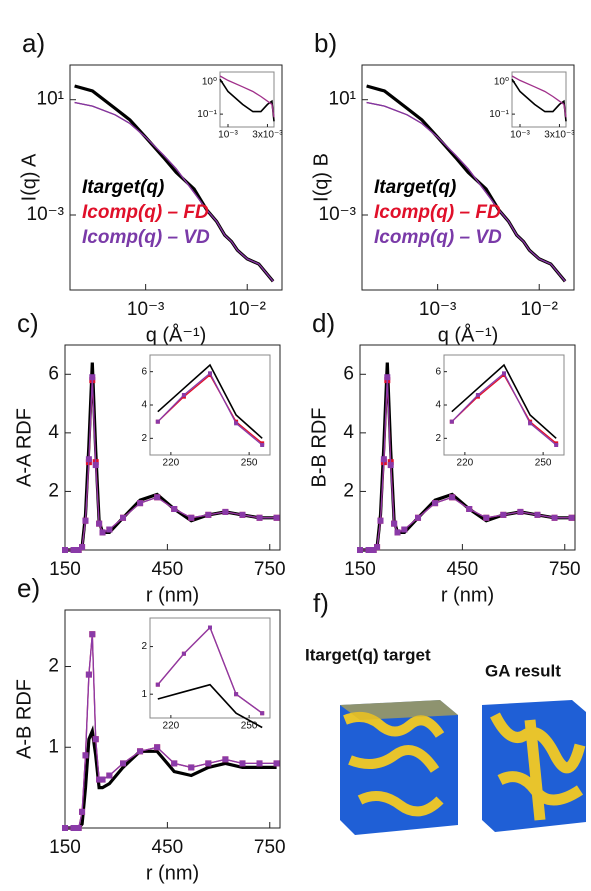 Image resolution: width=591 pixels, height=891 pixels. What do you see at coordinates (534, 766) in the screenshot?
I see `result-cube` at bounding box center [534, 766].